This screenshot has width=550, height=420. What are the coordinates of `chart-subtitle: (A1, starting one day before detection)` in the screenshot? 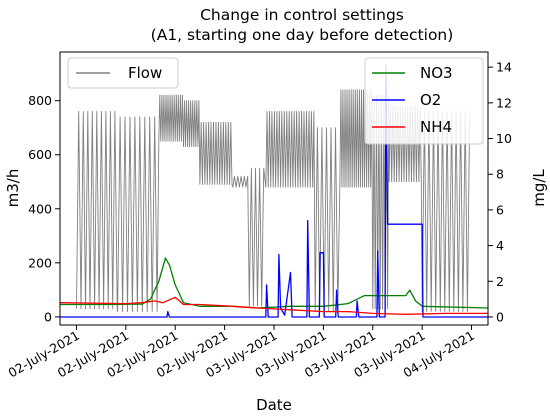 It's located at (302, 35).